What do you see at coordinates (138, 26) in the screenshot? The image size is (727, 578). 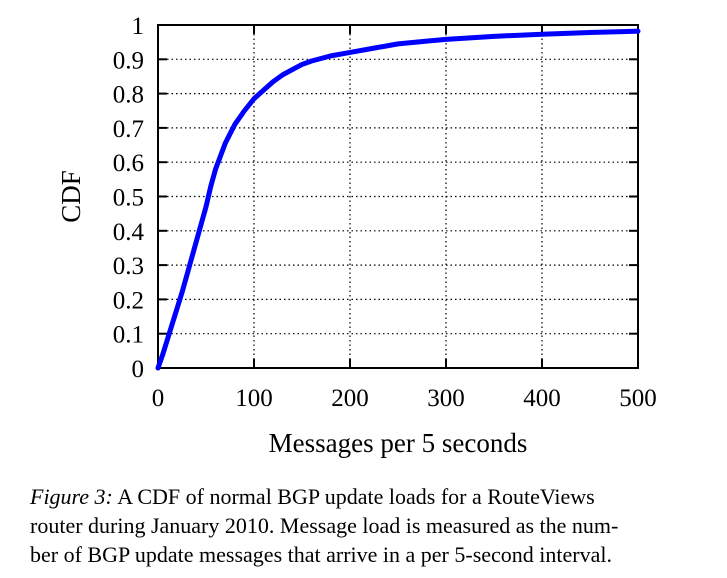 I see `y-tick-label: 1` at bounding box center [138, 26].